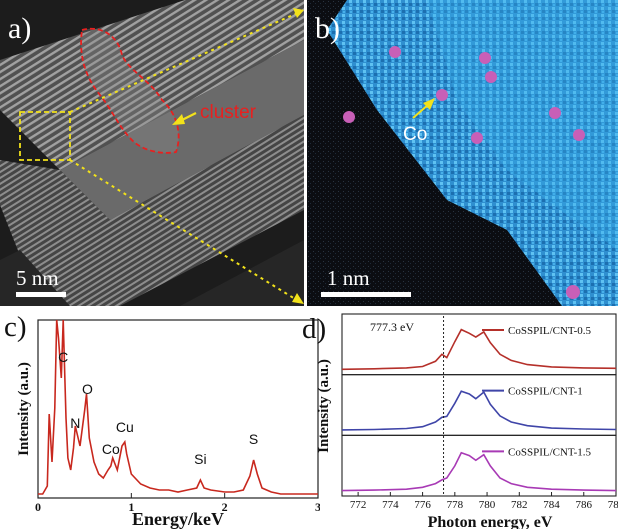 This screenshot has height=529, width=618. What do you see at coordinates (490, 521) in the screenshot?
I see `x-axis-label-d: Photon energy, eV` at bounding box center [490, 521].